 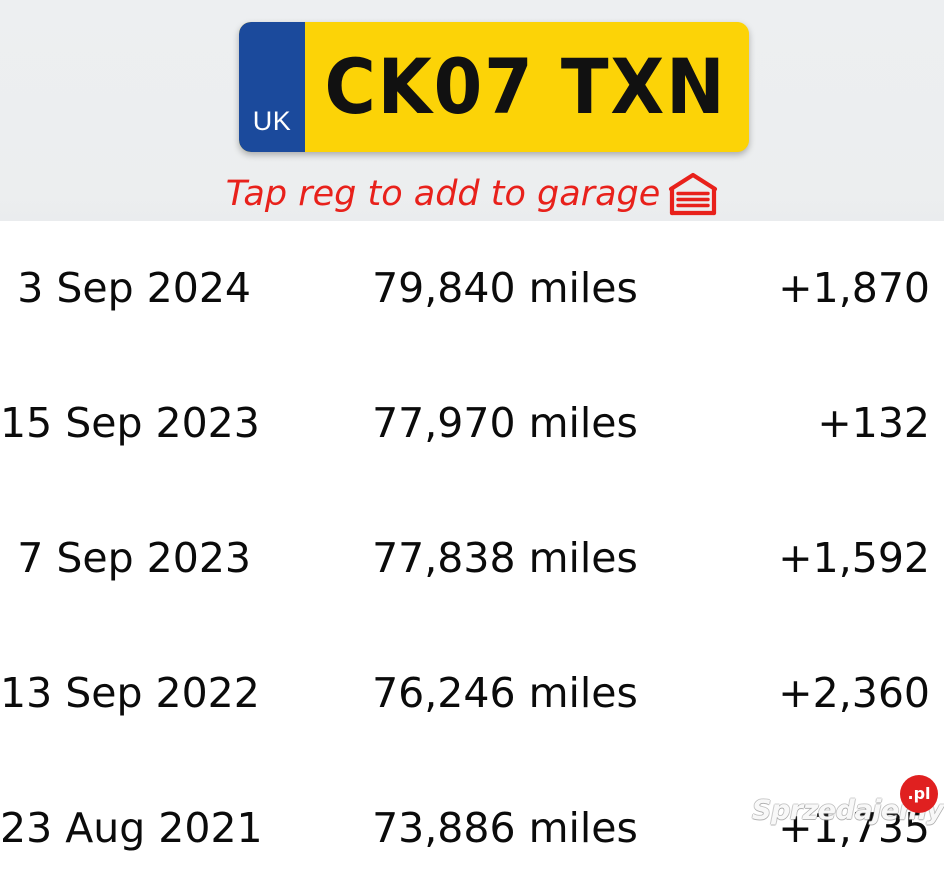 I want to click on row-mileage: 76,246 miles, so click(x=505, y=693).